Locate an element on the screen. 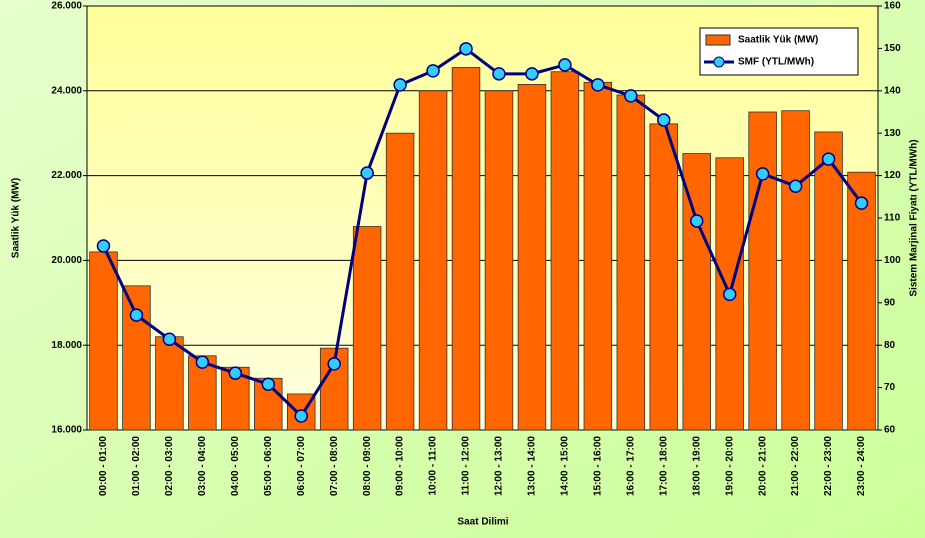  x-tick-label: 16:00 - 17:00 is located at coordinates (630, 466).